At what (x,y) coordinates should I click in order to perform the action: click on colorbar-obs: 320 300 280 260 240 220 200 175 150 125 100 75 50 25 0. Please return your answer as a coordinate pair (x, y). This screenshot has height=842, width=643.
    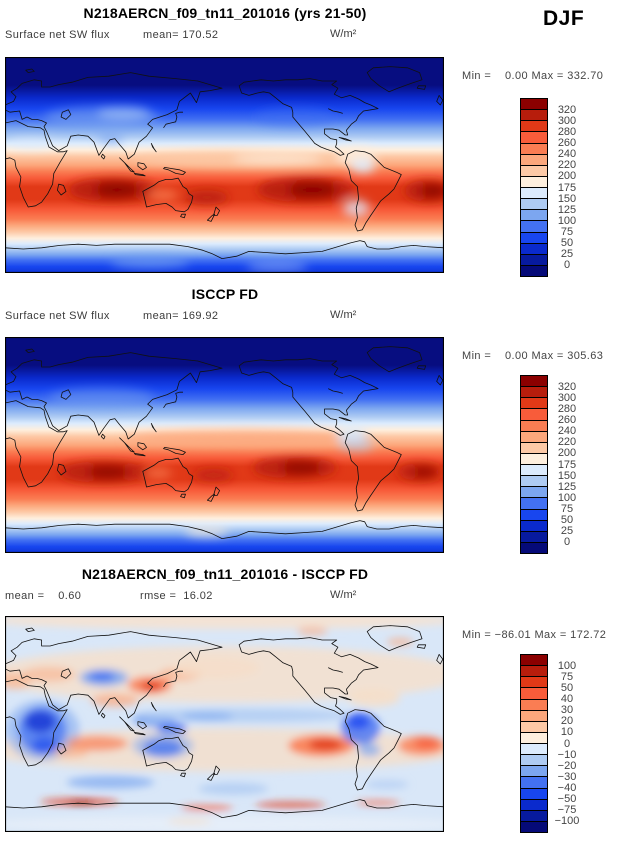
    Looking at the image, I should click on (560, 464).